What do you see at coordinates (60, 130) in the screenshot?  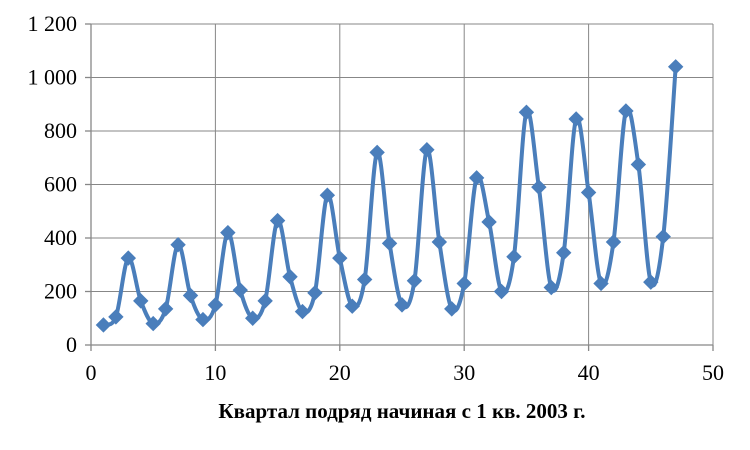 I see `y-tick-label: 800` at bounding box center [60, 130].